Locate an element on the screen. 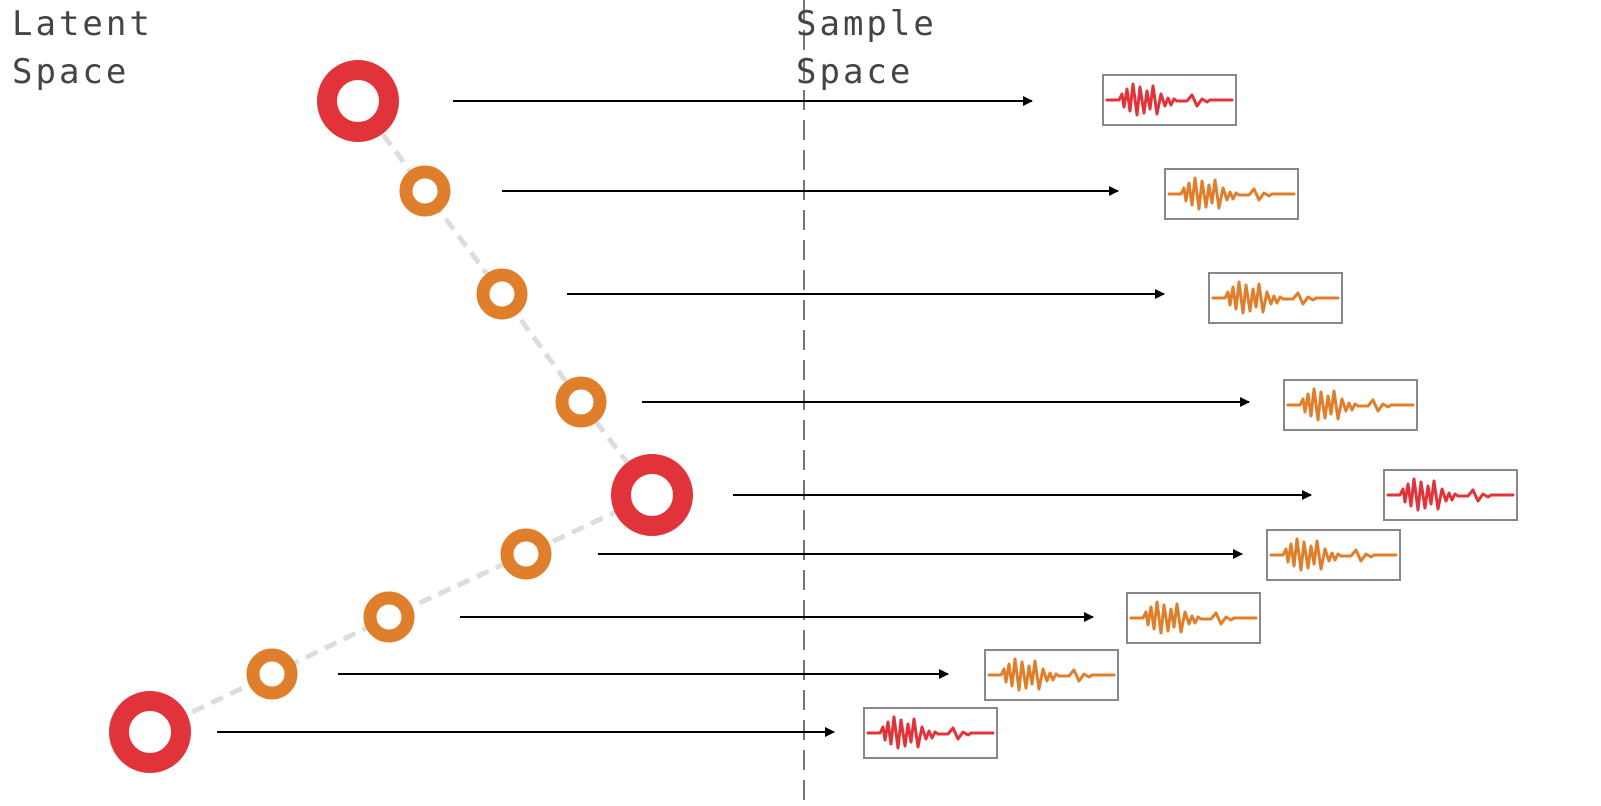  latent-space-label: Latent Space is located at coordinates (82, 48).